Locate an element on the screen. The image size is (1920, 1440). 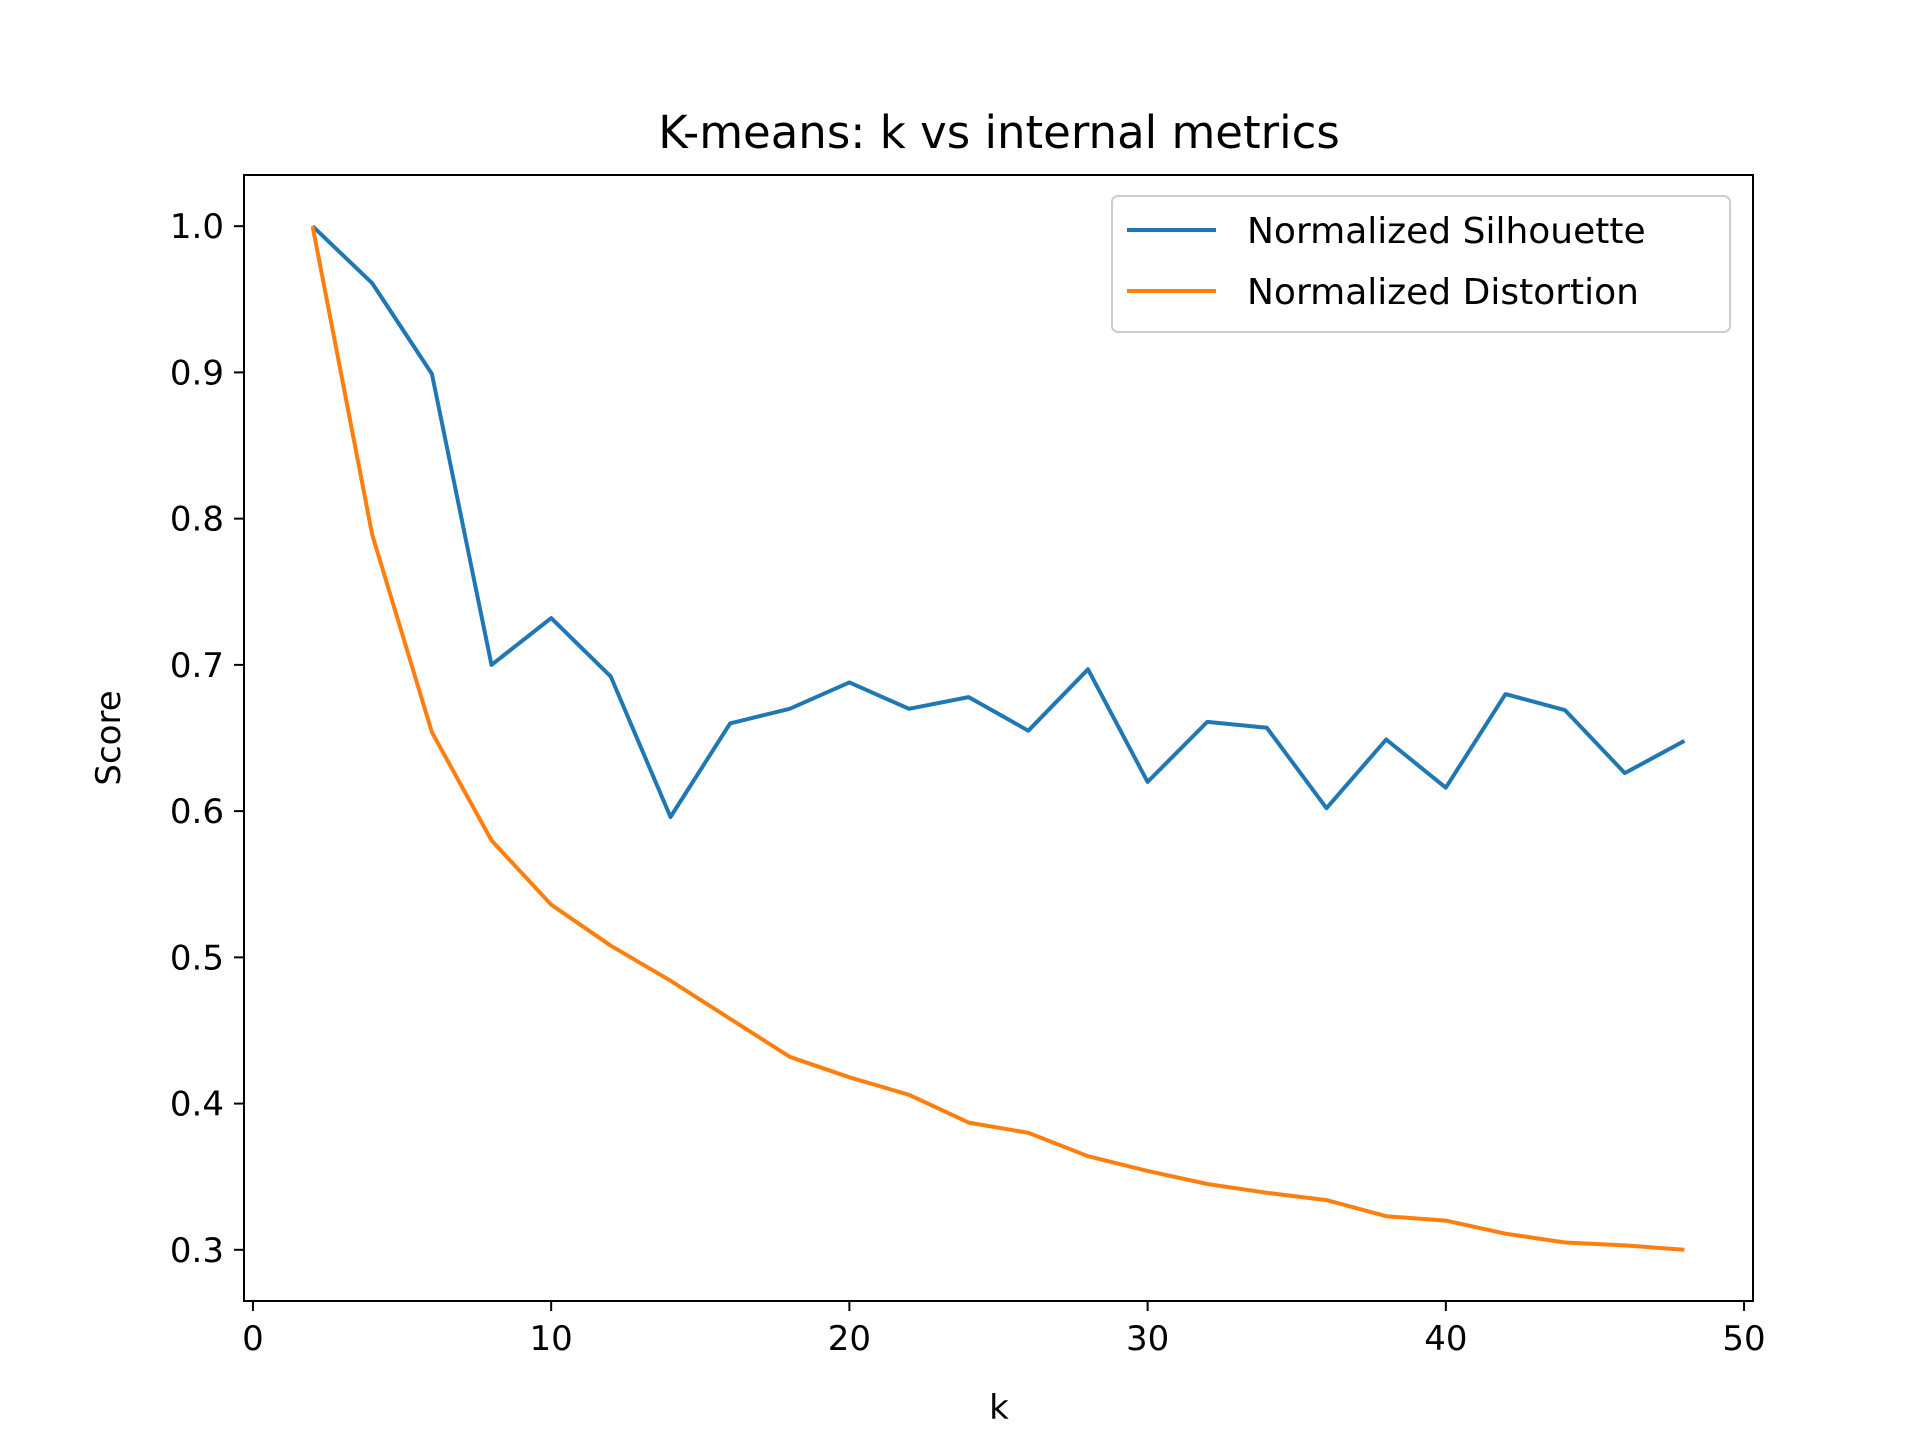
x-tick-label: 20 is located at coordinates (849, 1339).